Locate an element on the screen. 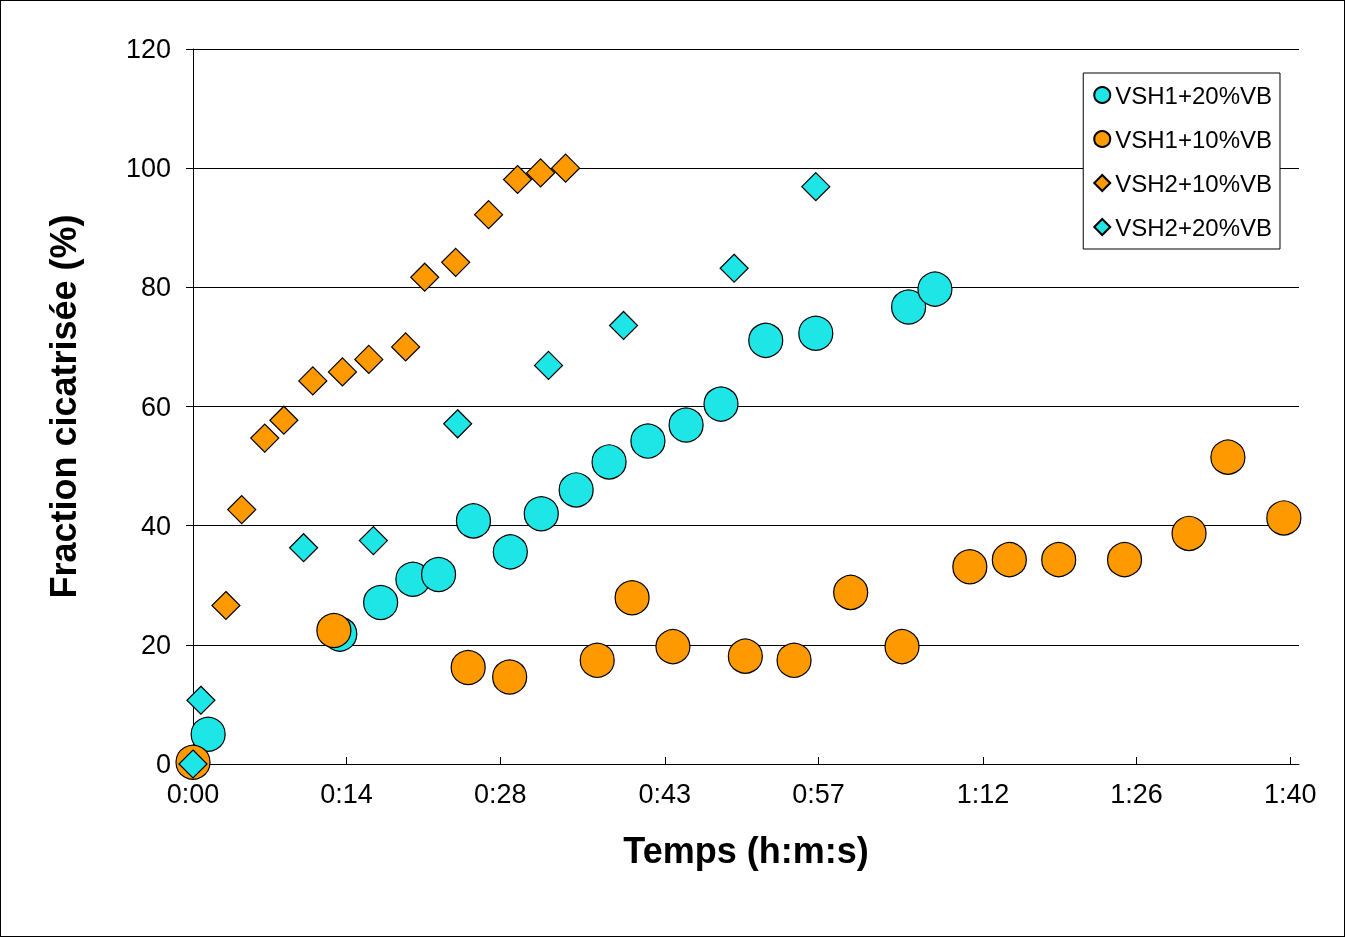 This screenshot has width=1345, height=937. x-axis-title: Temps (h:m:s) is located at coordinates (746, 850).